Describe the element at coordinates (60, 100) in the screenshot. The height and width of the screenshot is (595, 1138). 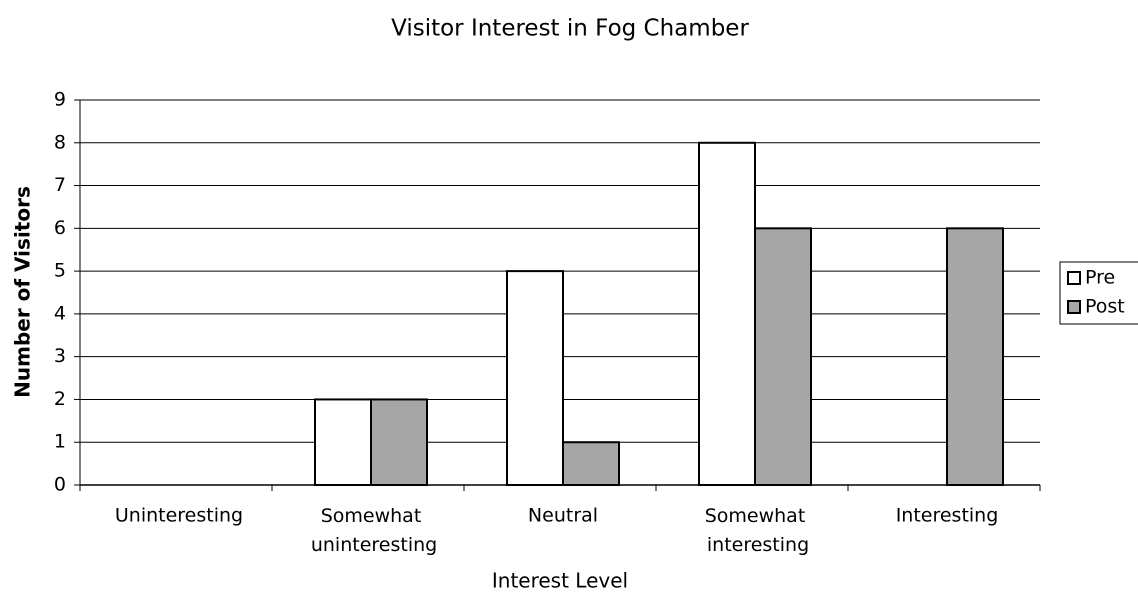
I see `y-tick-label: 9` at that location.